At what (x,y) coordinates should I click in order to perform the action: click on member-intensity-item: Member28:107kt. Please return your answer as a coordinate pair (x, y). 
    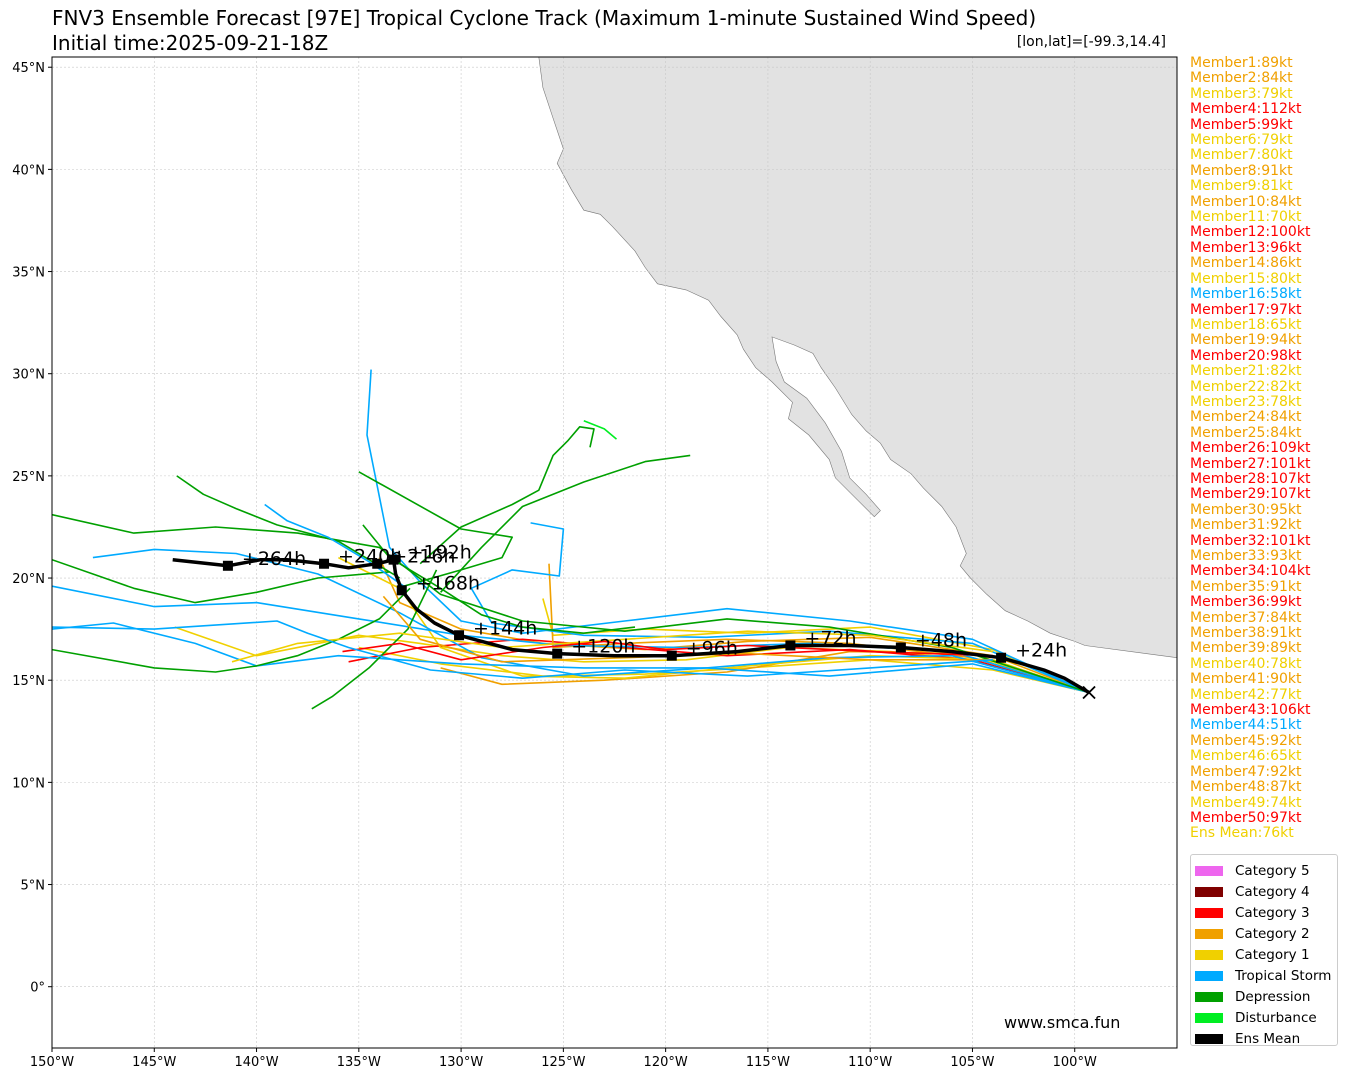
    Looking at the image, I should click on (1250, 478).